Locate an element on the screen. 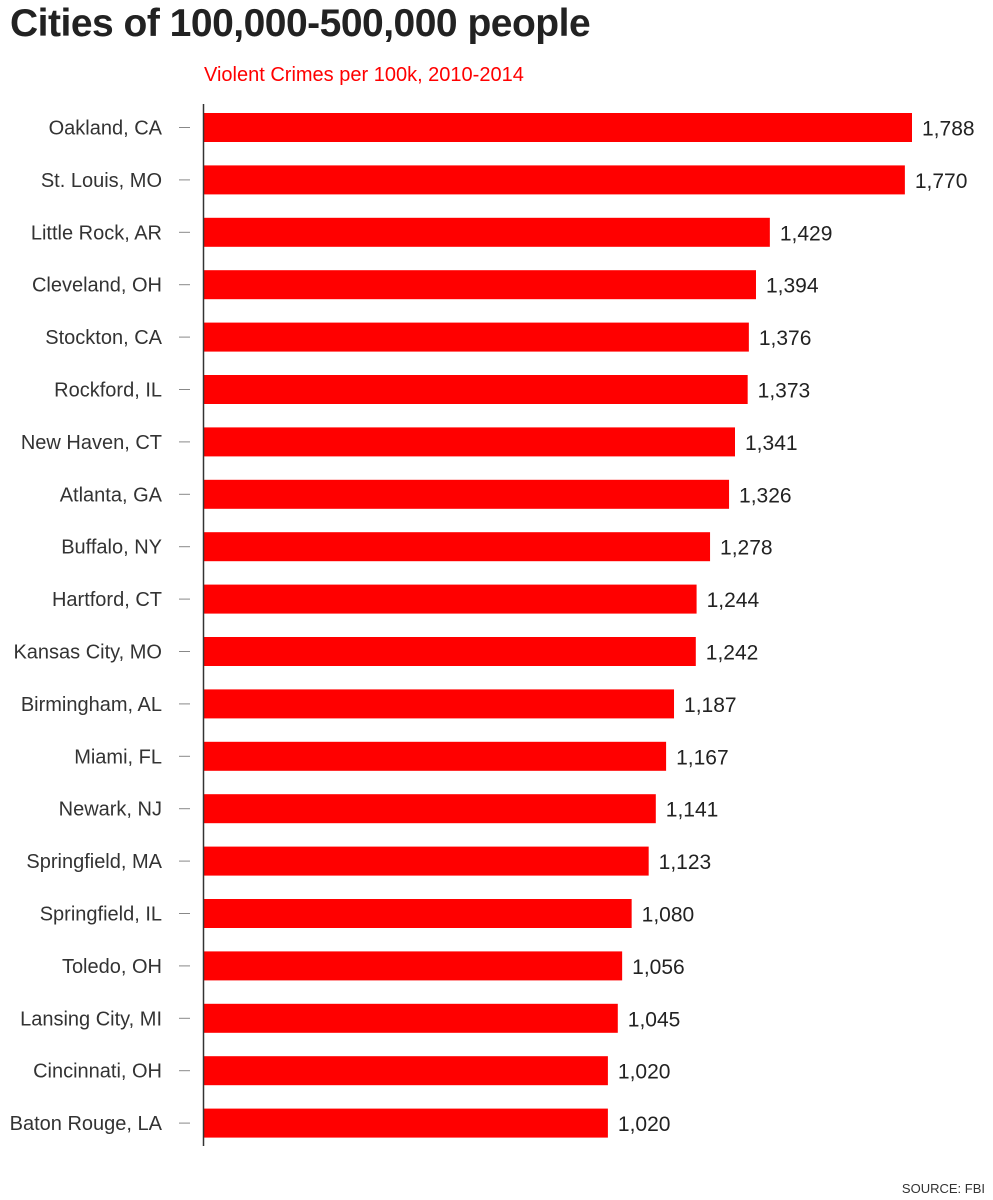 Image resolution: width=993 pixels, height=1200 pixels. value-label: 1,394 is located at coordinates (792, 286).